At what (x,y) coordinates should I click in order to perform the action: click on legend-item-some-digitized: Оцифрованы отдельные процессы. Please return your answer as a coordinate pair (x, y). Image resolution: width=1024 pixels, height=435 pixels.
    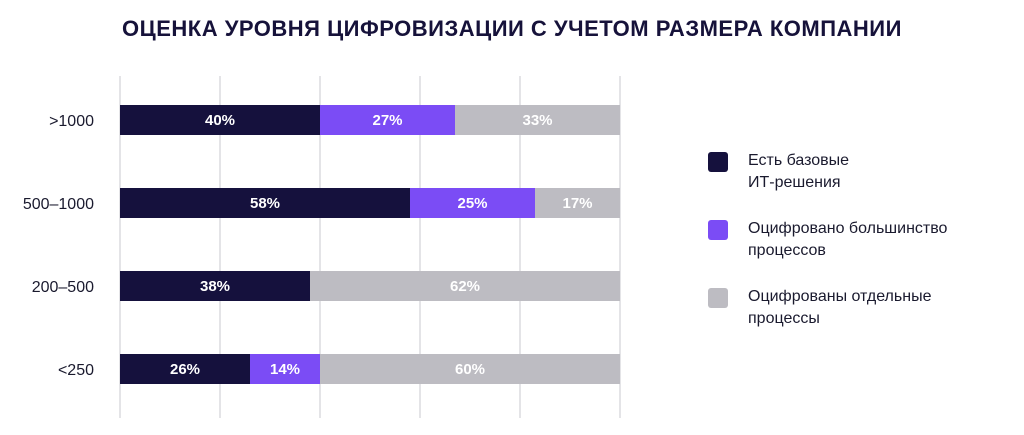
    Looking at the image, I should click on (858, 308).